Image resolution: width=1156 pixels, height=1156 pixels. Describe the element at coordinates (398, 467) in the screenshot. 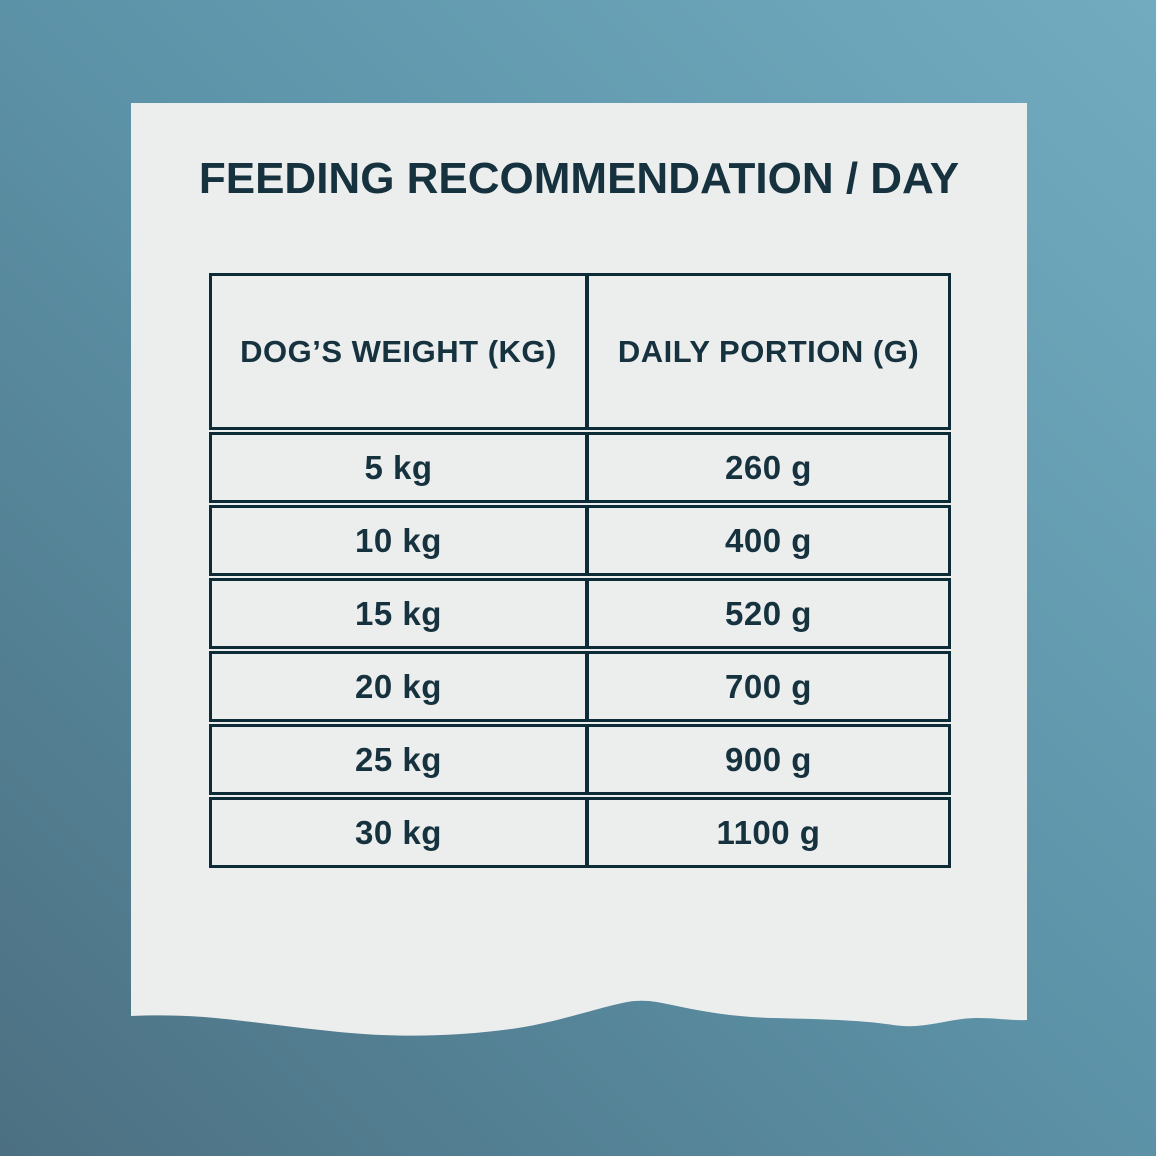

I see `weight-cell: 5 kg` at that location.